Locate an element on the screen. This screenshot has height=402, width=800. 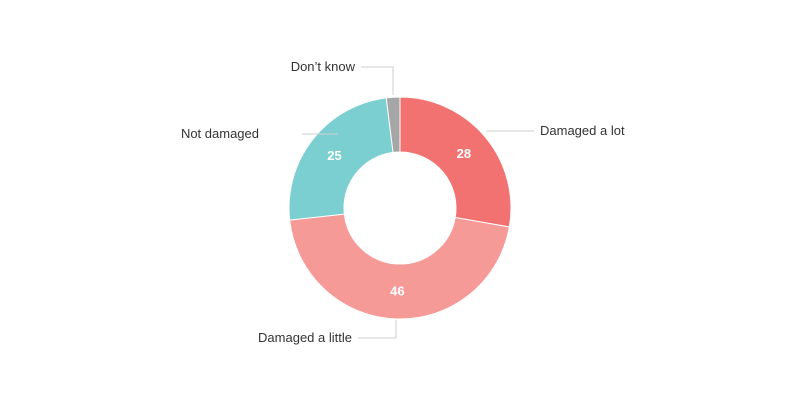
slice-value-damaged-a-lot: 28 is located at coordinates (464, 153).